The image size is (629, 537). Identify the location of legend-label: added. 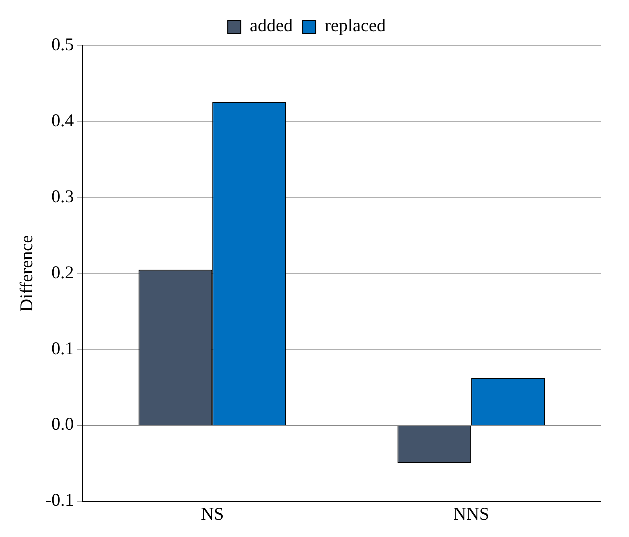
(272, 26).